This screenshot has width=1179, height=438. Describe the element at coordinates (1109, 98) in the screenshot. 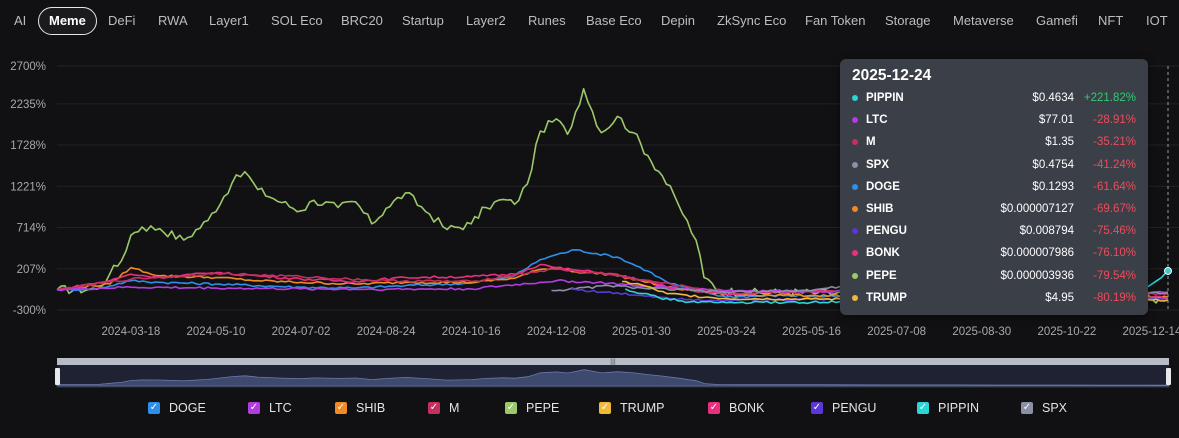

I see `tooltip-change: +221.82%` at that location.